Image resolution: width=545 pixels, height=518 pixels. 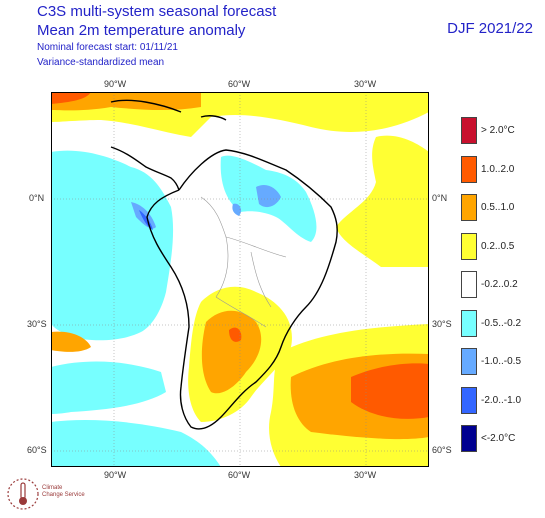 What do you see at coordinates (231, 352) in the screenshot?
I see `anomaly-southcone-mid` at bounding box center [231, 352].